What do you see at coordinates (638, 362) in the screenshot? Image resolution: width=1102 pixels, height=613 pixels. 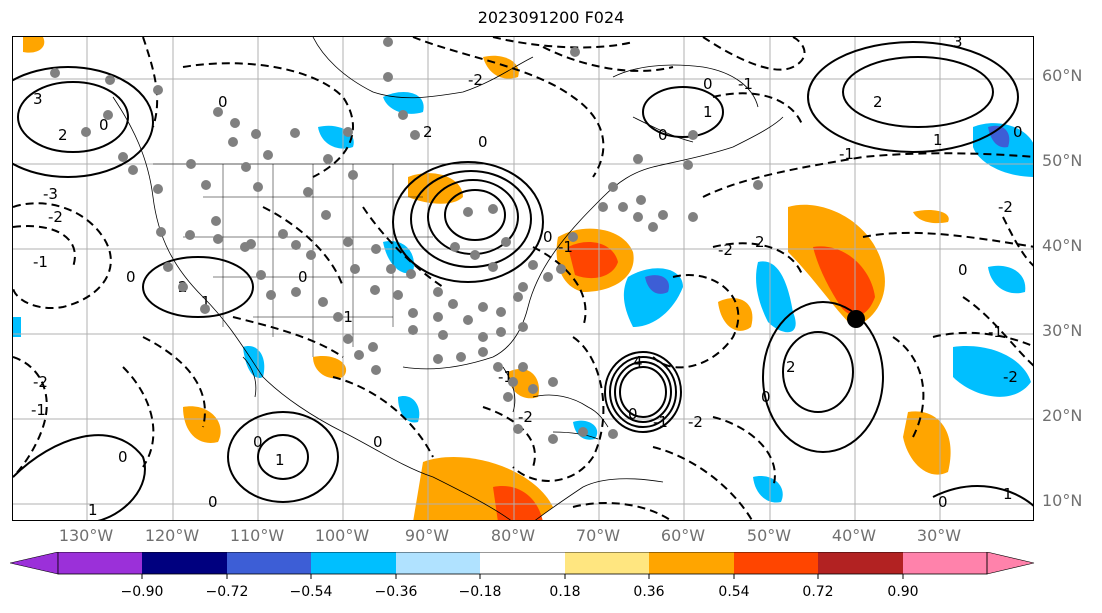 I see `contour-label: 4` at bounding box center [638, 362].